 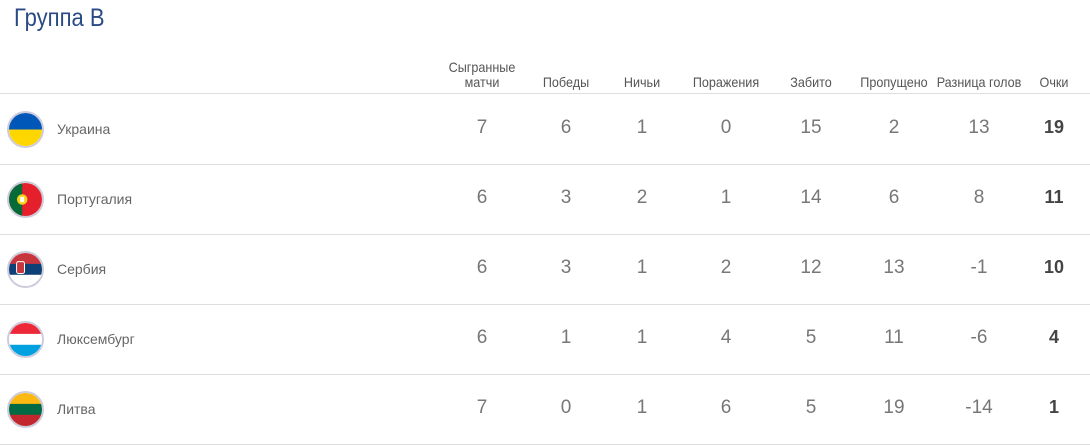 I want to click on column-header: Пропущено, so click(x=894, y=82).